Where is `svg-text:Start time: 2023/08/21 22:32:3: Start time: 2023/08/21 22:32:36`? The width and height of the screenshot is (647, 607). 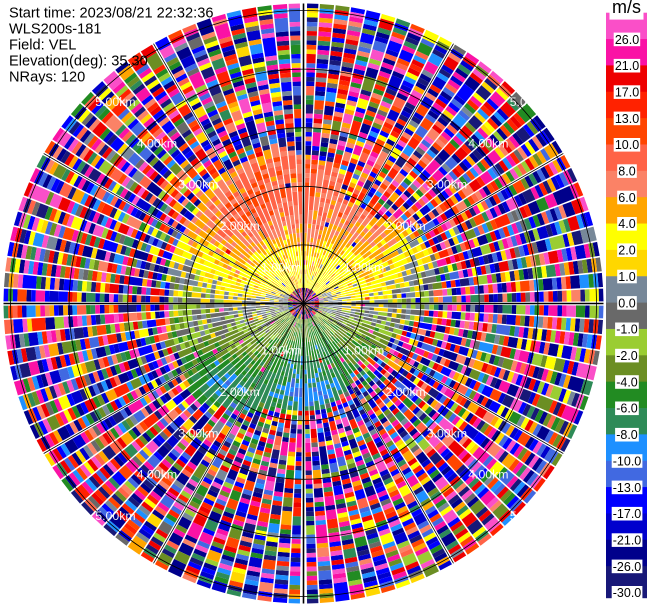 svg-text:Start time: 2023/08/21 22:32:3: Start time: 2023/08/21 22:32:36 is located at coordinates (111, 13).